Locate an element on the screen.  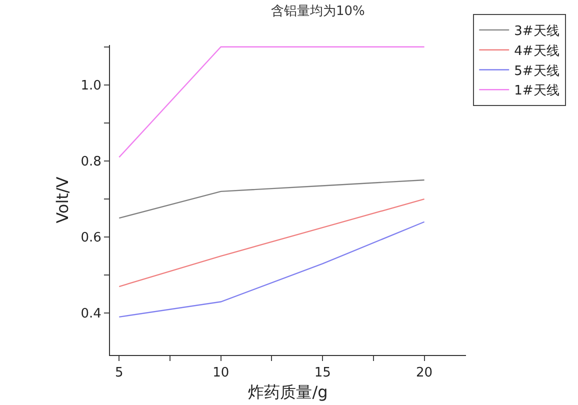
y-tick-label: 0.8 is located at coordinates (91, 162).